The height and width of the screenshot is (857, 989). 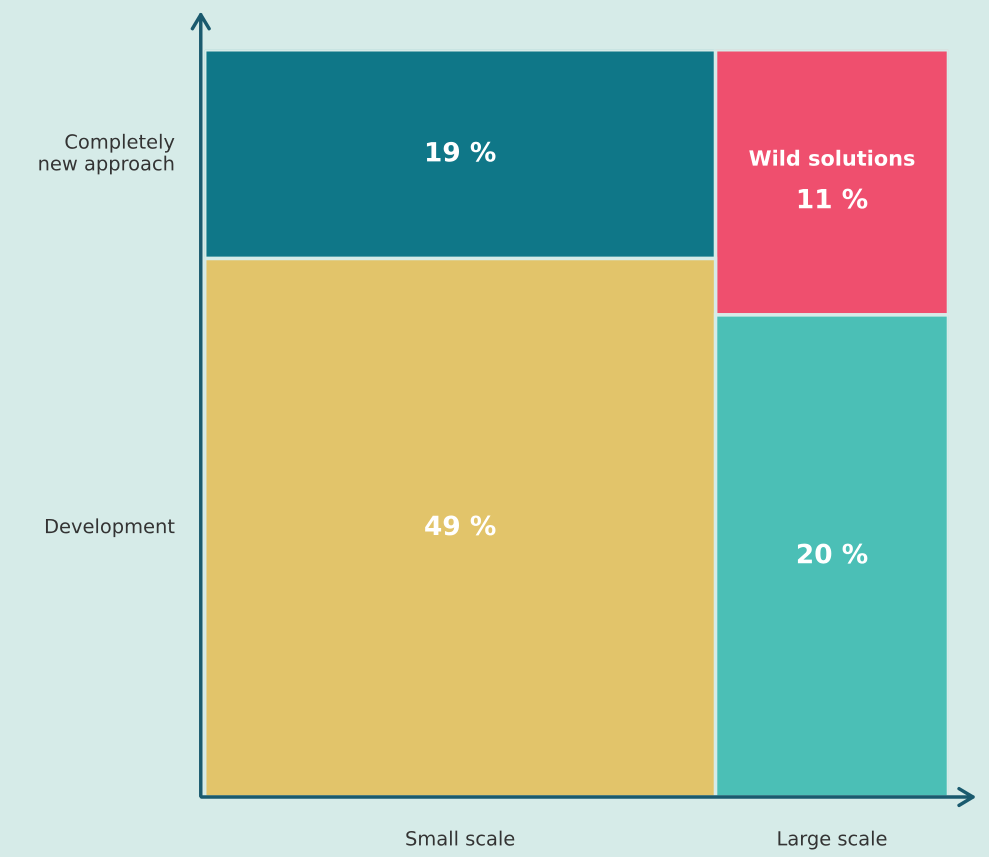 I want to click on text: Completely new approach, so click(x=106, y=154).